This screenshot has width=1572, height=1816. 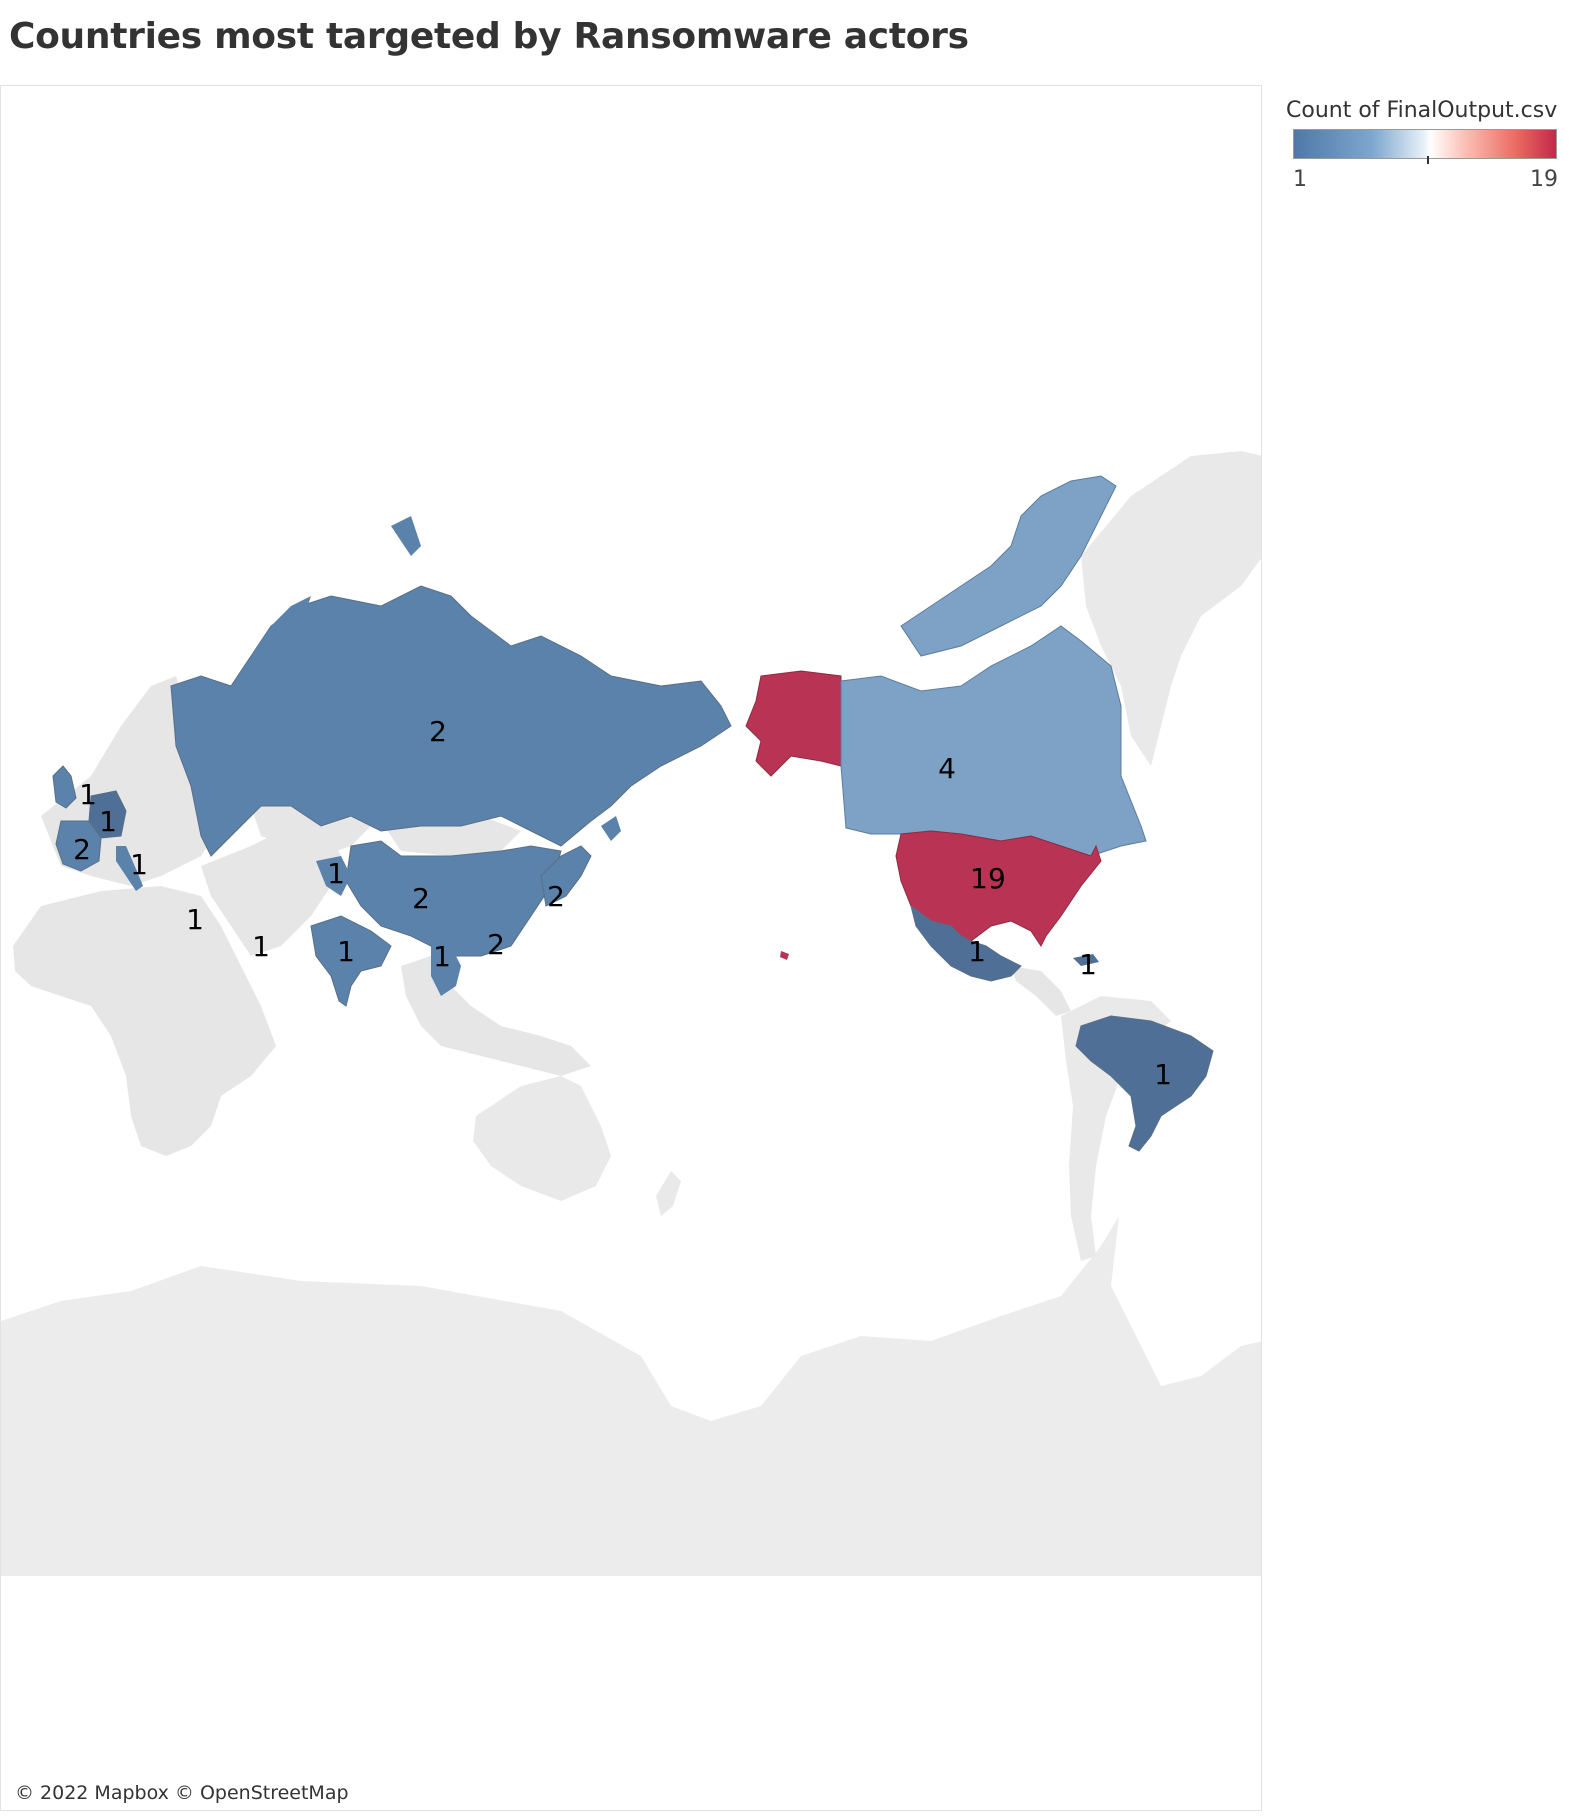 I want to click on region-italy, so click(x=129, y=868).